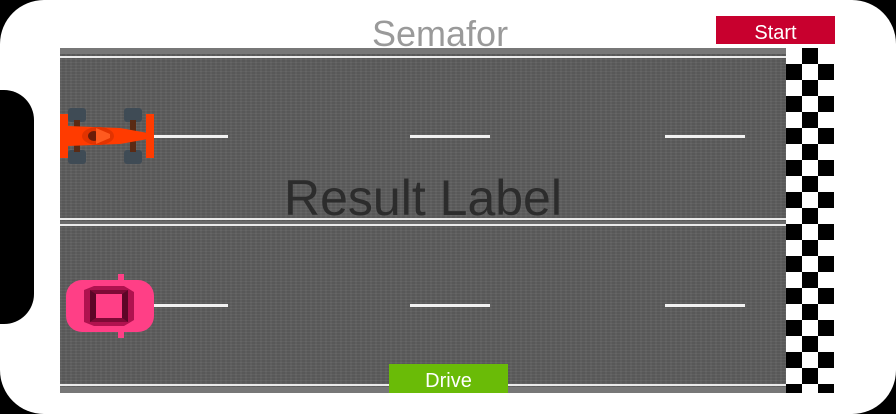  Describe the element at coordinates (423, 51) in the screenshot. I see `track-top-edge` at that location.